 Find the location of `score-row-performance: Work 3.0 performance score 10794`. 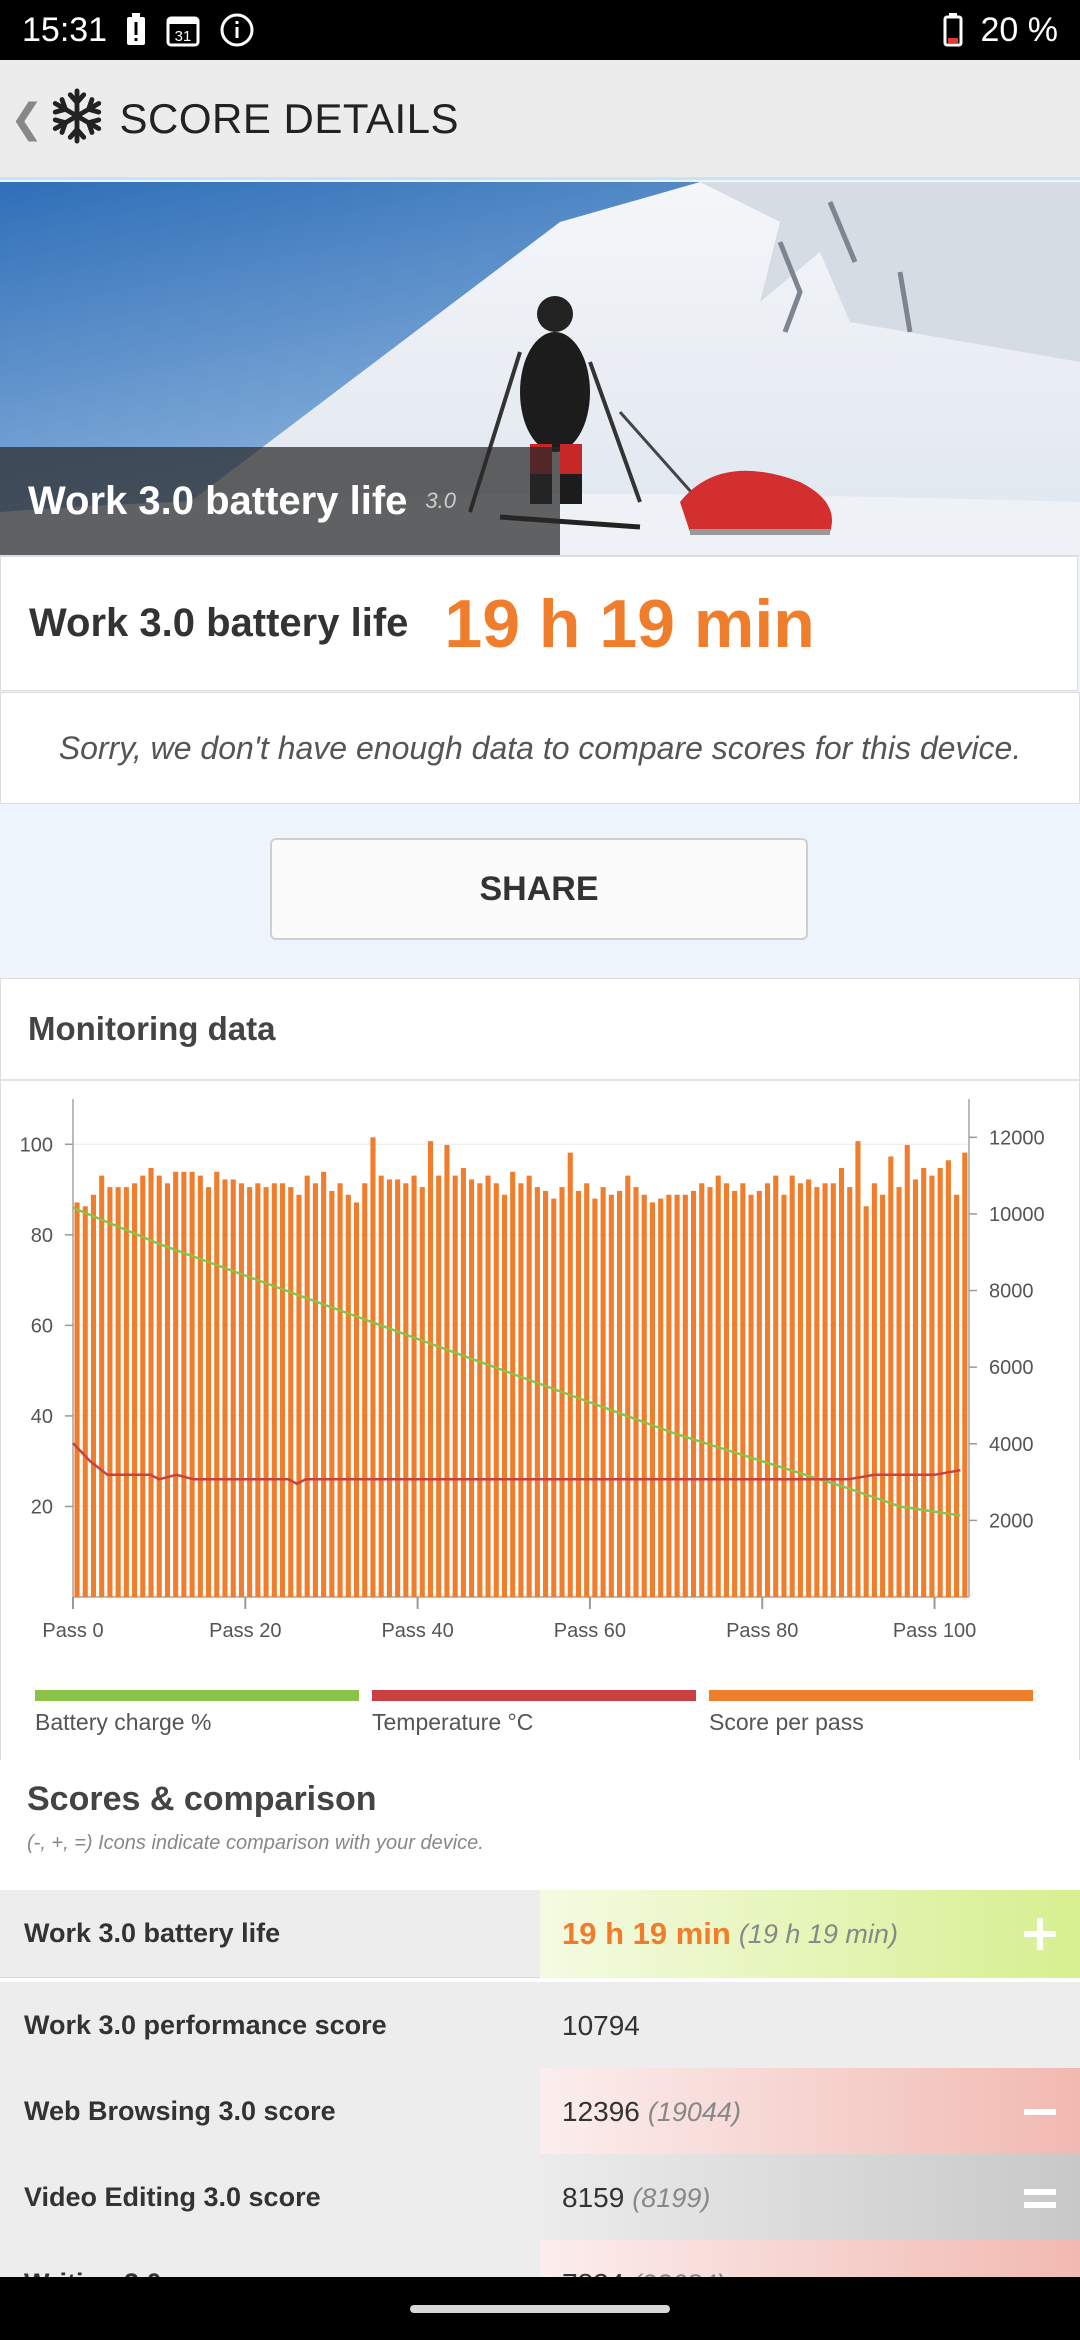

score-row-performance: Work 3.0 performance score 10794 is located at coordinates (540, 2026).